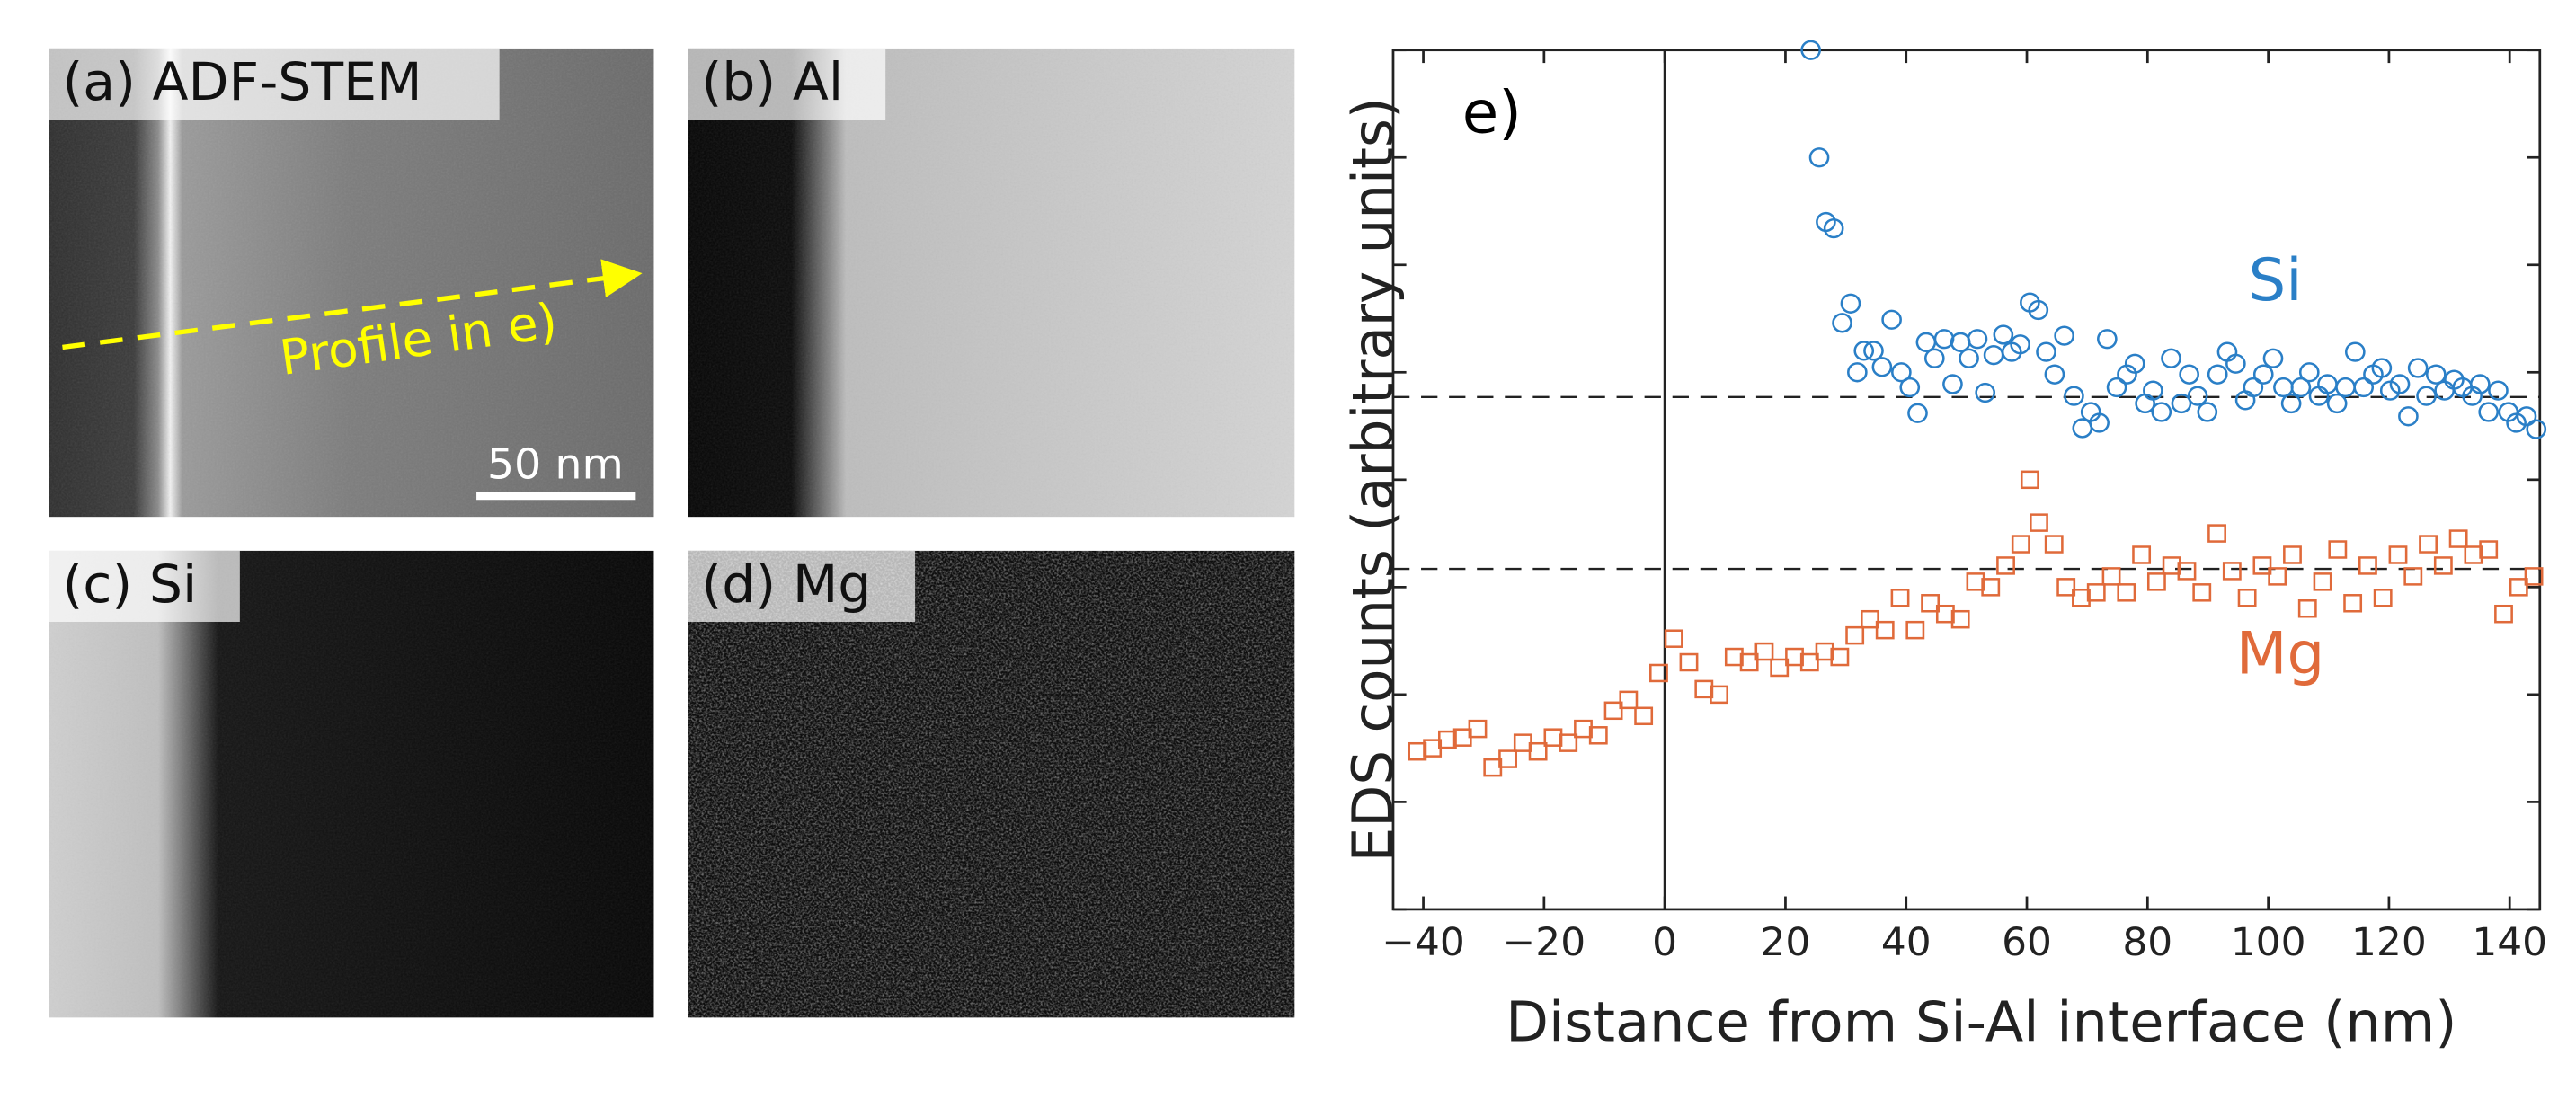 This screenshot has height=1108, width=2576. I want to click on x-tick-label: 100, so click(2268, 943).